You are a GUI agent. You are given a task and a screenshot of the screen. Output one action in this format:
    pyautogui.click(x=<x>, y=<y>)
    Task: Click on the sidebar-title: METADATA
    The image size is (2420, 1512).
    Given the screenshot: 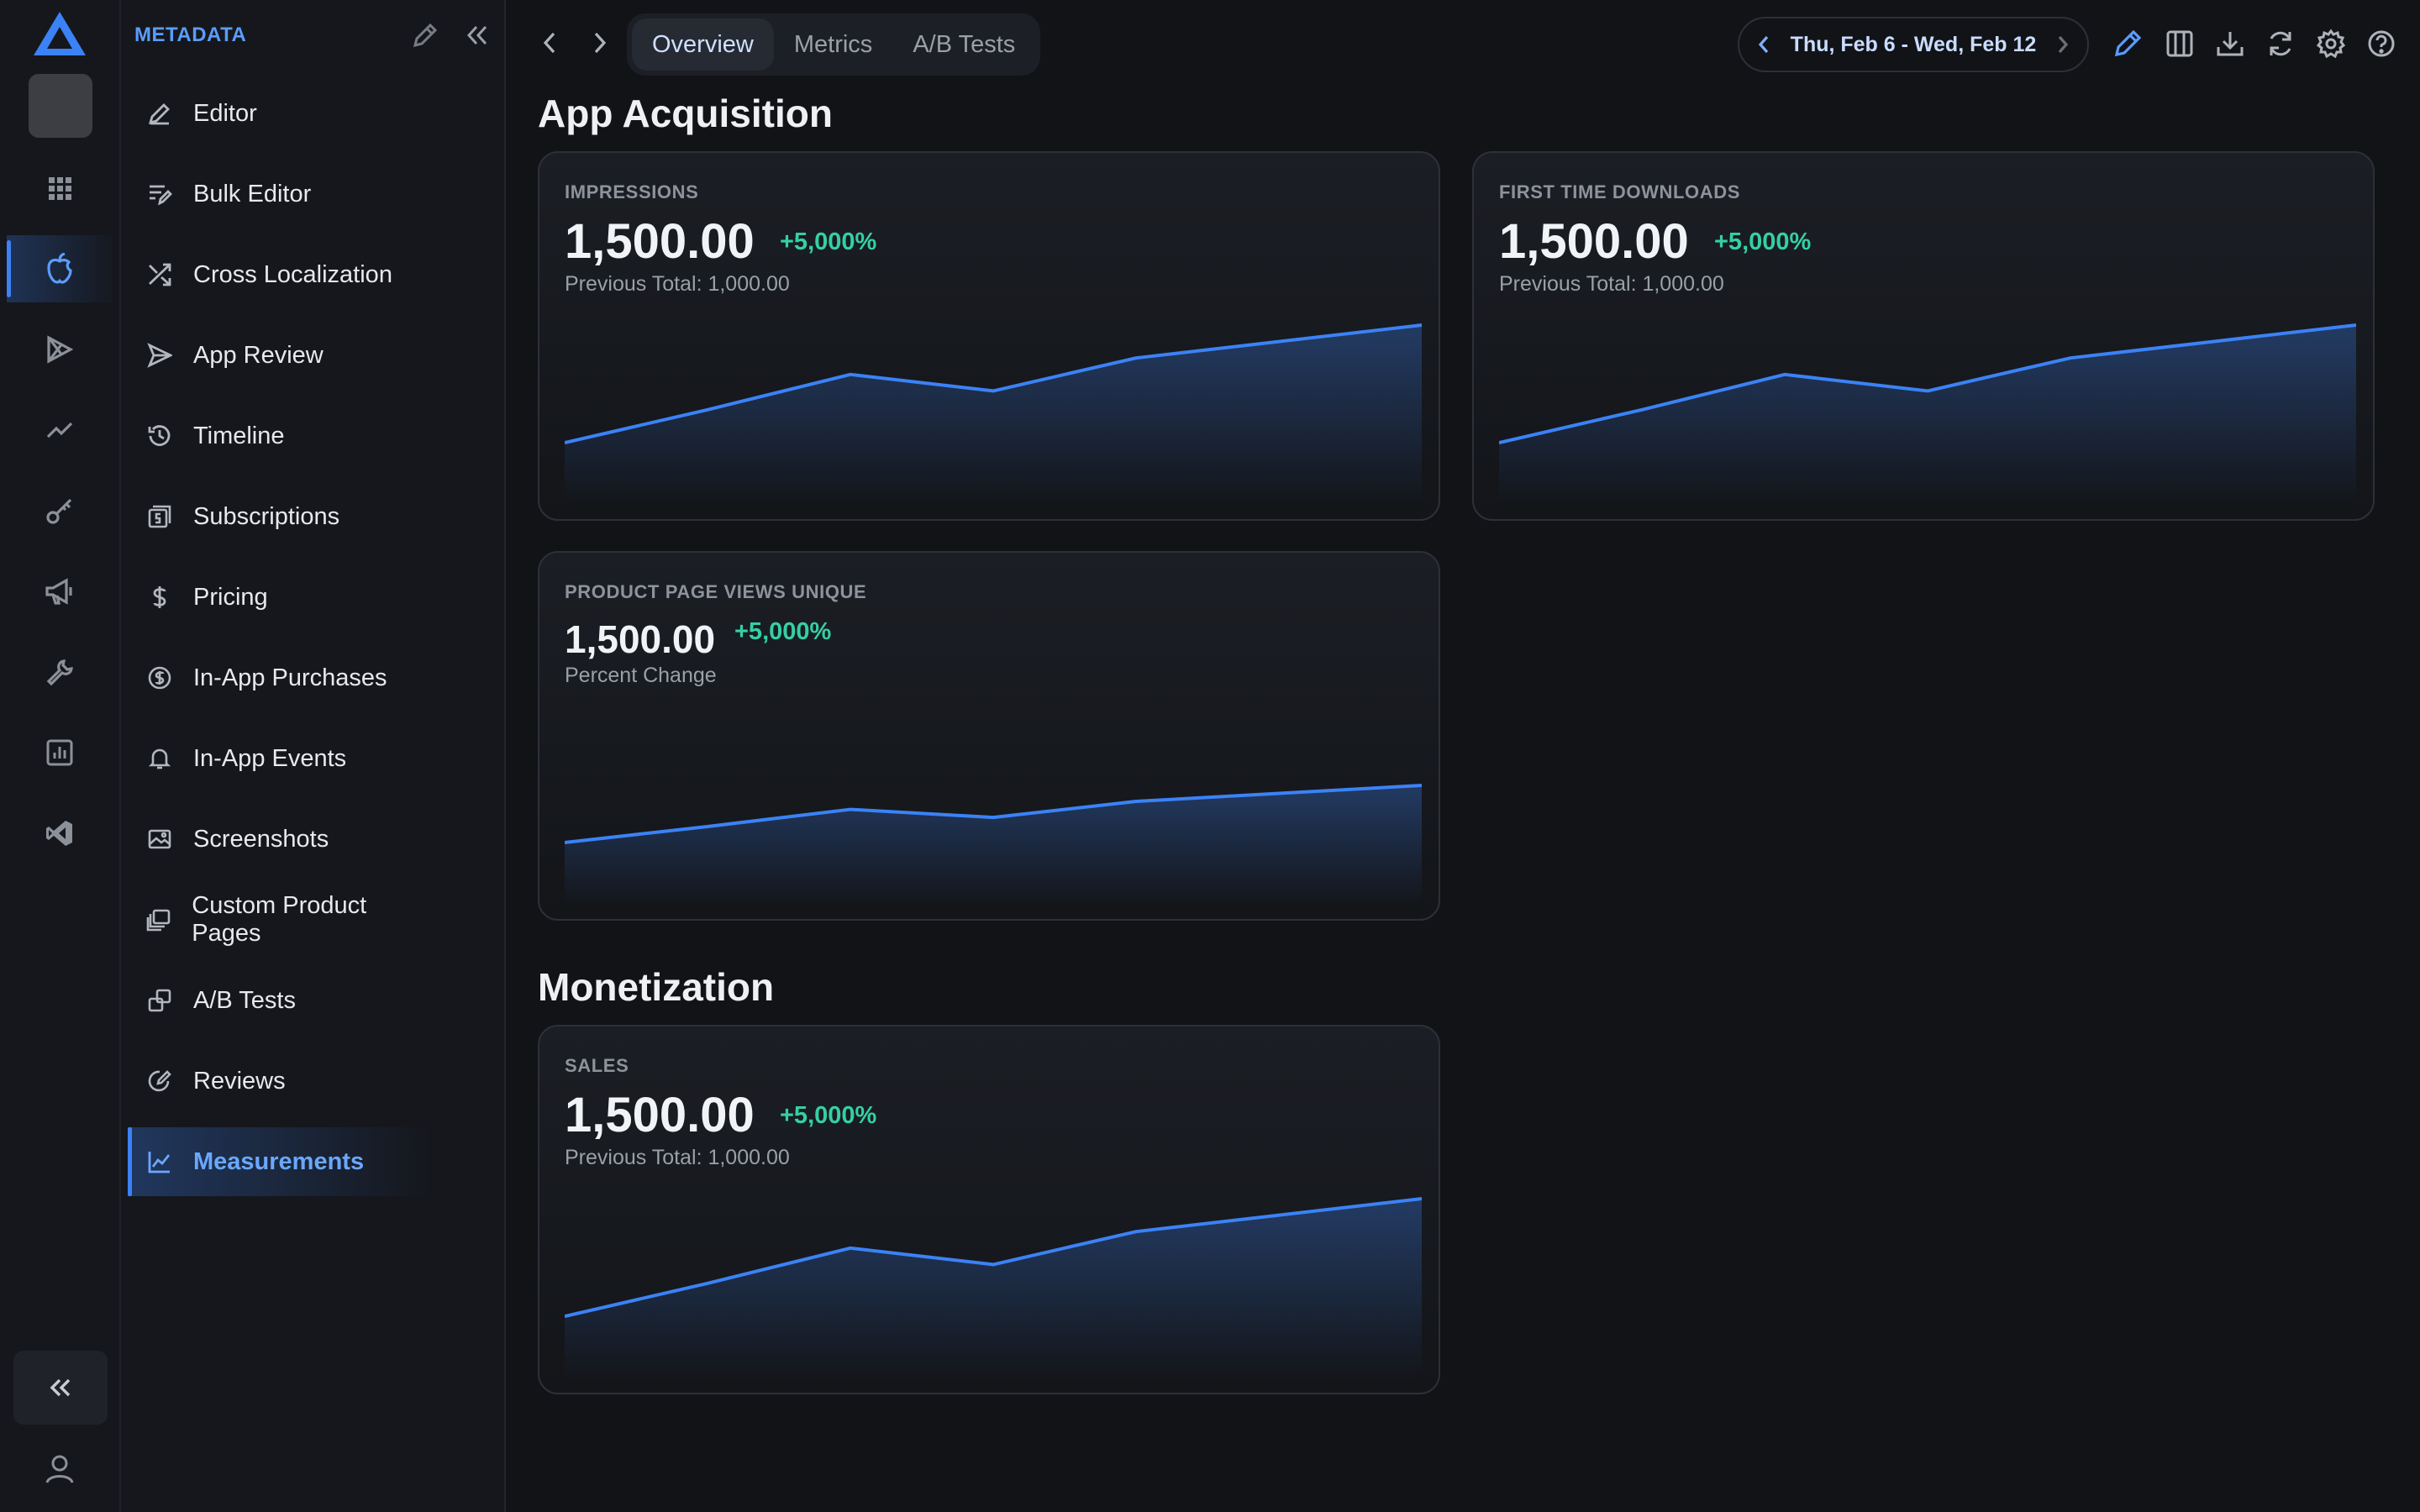 What is the action you would take?
    pyautogui.click(x=191, y=35)
    